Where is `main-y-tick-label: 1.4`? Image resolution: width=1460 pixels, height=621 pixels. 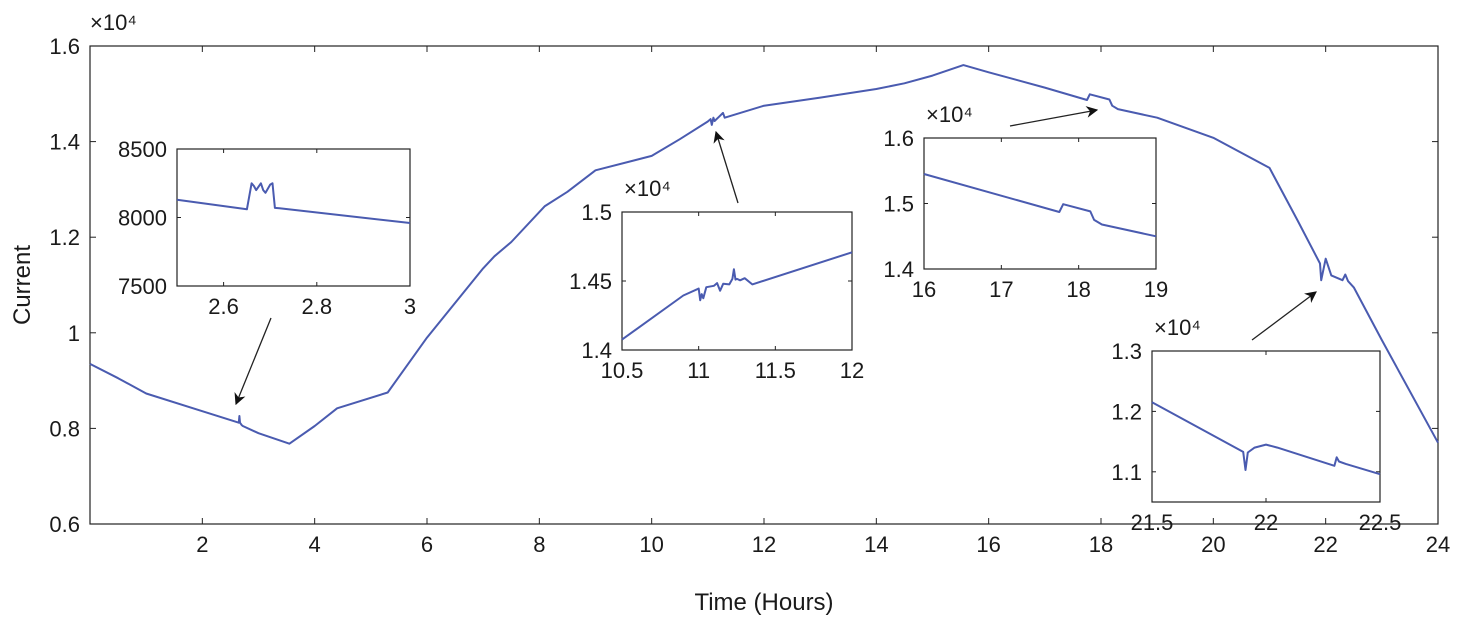
main-y-tick-label: 1.4 is located at coordinates (64, 142).